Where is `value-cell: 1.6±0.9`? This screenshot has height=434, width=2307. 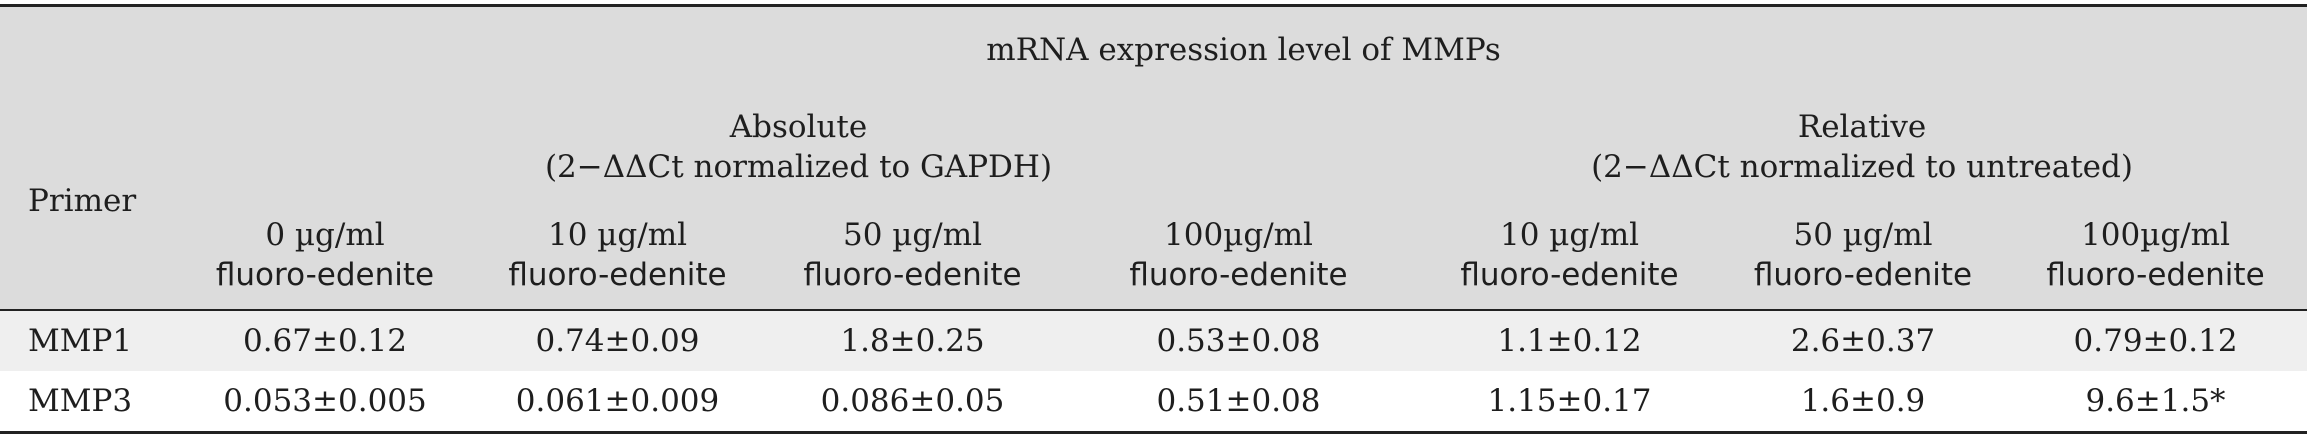 value-cell: 1.6±0.9 is located at coordinates (1863, 401).